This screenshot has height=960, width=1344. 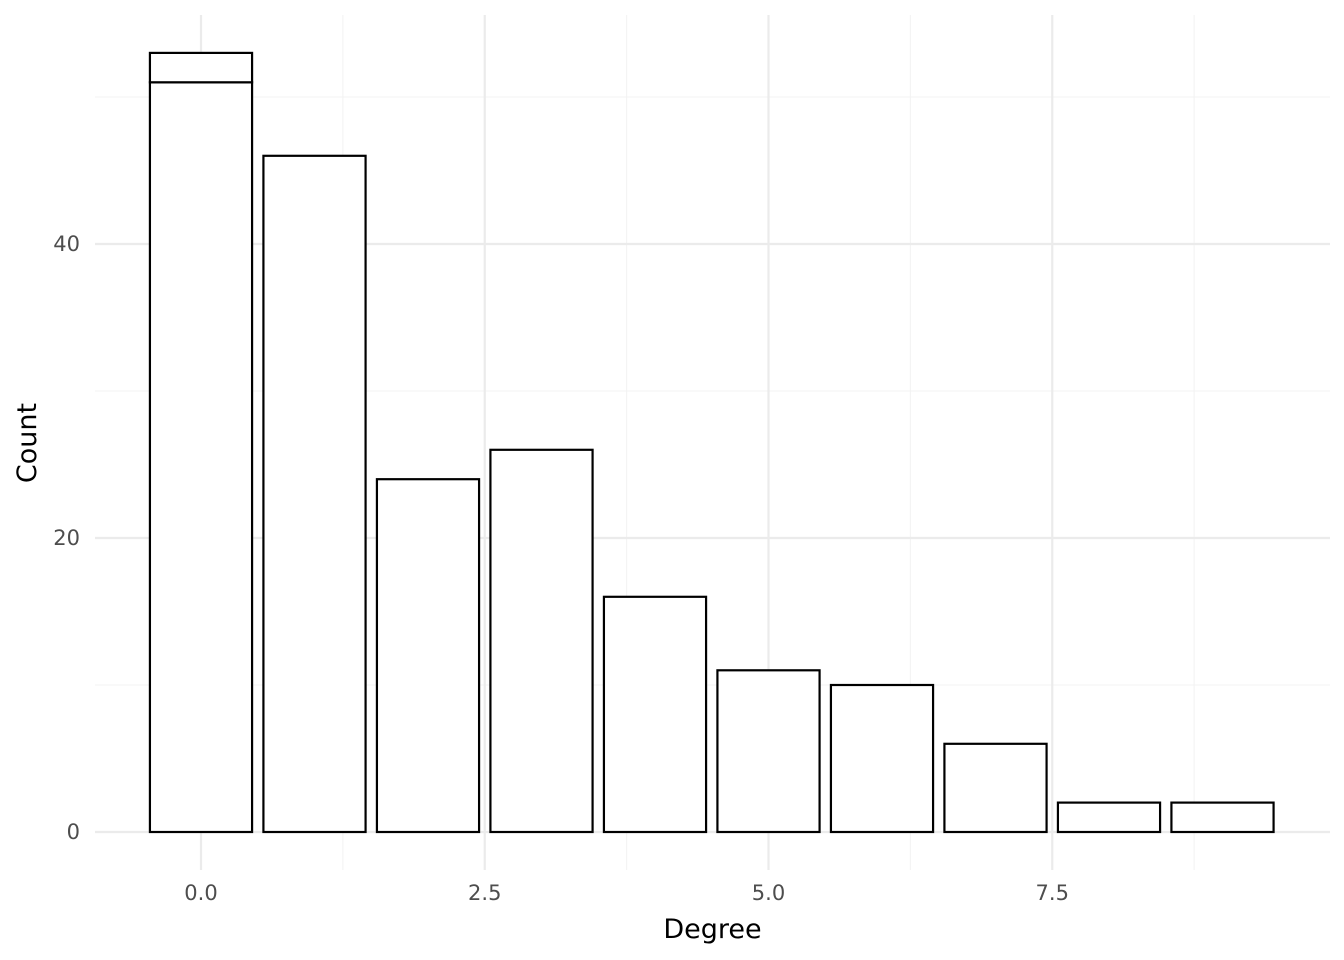 What do you see at coordinates (200, 893) in the screenshot?
I see `x-tick-label: 0.0` at bounding box center [200, 893].